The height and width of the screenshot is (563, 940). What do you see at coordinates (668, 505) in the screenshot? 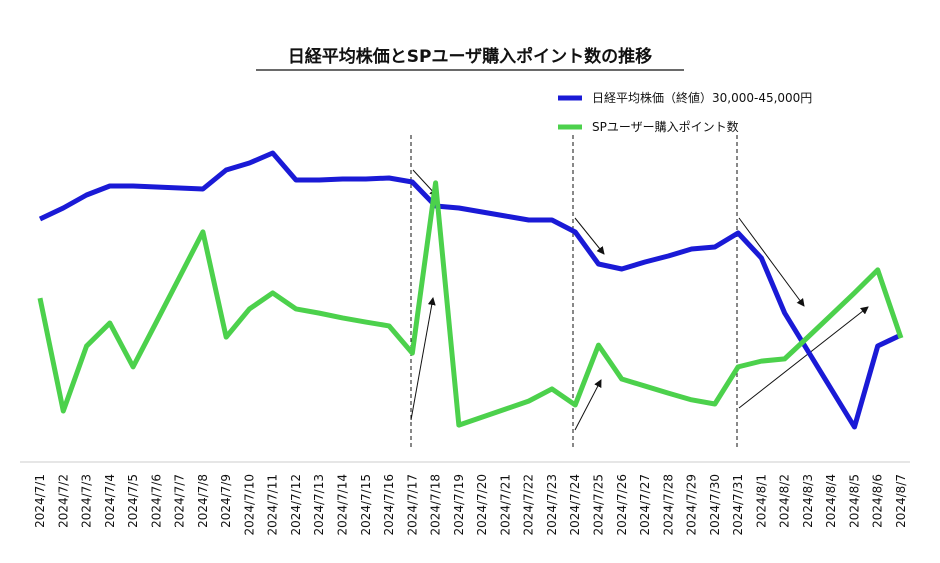
I see `x-tick-label: 2024/7/28` at bounding box center [668, 505].